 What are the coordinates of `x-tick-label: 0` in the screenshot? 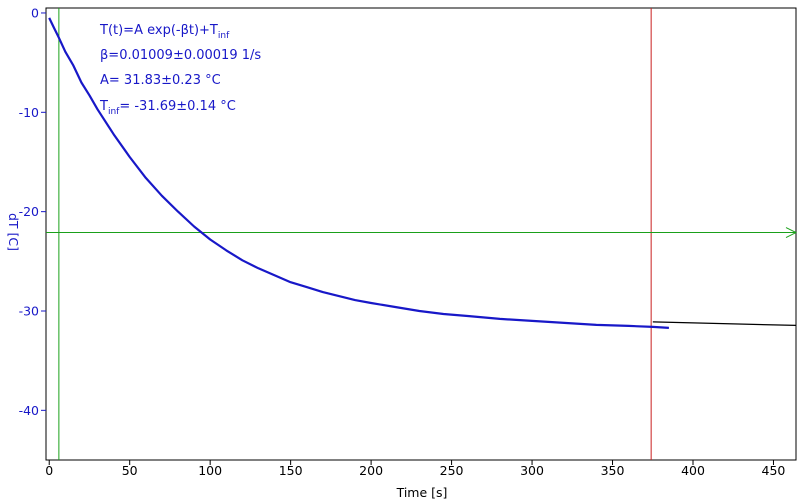 It's located at (49, 470).